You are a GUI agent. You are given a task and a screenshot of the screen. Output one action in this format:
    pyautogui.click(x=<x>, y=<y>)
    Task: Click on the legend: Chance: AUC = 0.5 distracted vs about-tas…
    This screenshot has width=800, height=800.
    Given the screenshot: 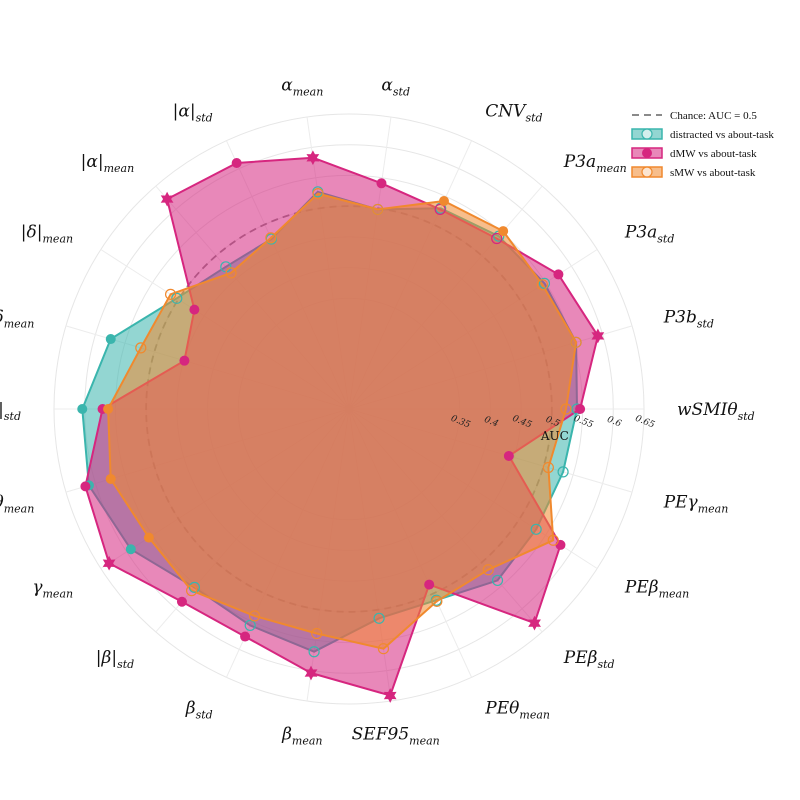 What is the action you would take?
    pyautogui.click(x=702, y=144)
    